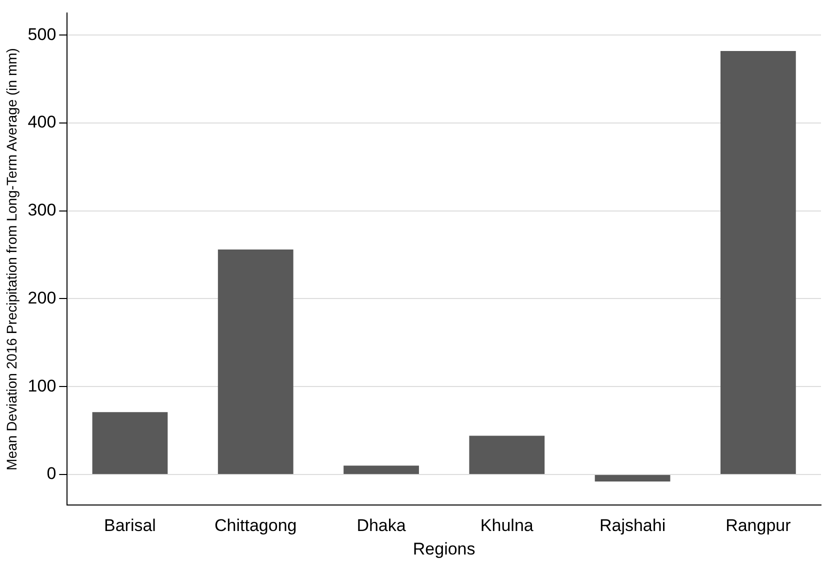  Describe the element at coordinates (11, 259) in the screenshot. I see `y-axis-title: Mean Deviation 2016 Precipitation from Long-Term Average (in mm)` at that location.